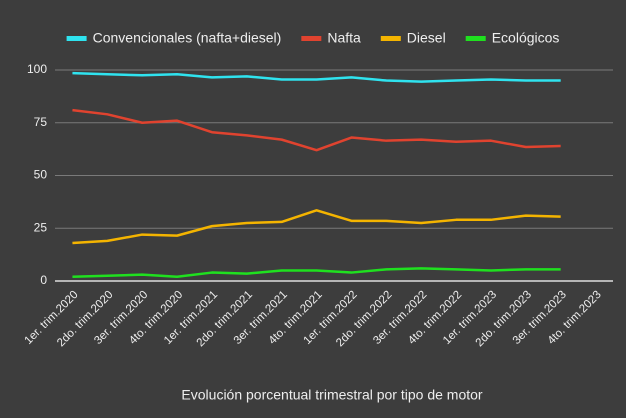  What do you see at coordinates (526, 38) in the screenshot?
I see `legend-label: Ecológicos` at bounding box center [526, 38].